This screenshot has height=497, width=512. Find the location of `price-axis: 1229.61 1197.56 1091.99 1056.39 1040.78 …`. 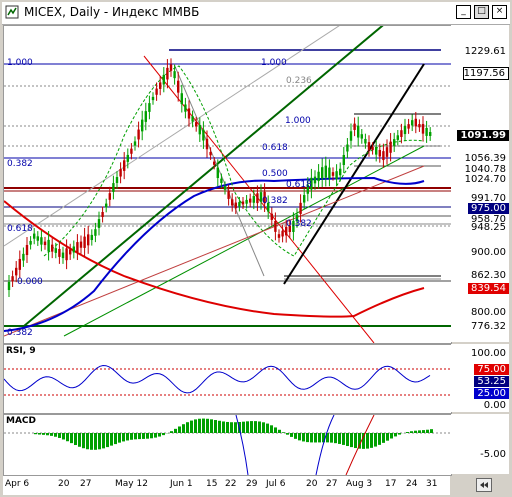

price-axis: 1229.61 1197.56 1091.99 1056.39 1040.78 … is located at coordinates (480, 183).